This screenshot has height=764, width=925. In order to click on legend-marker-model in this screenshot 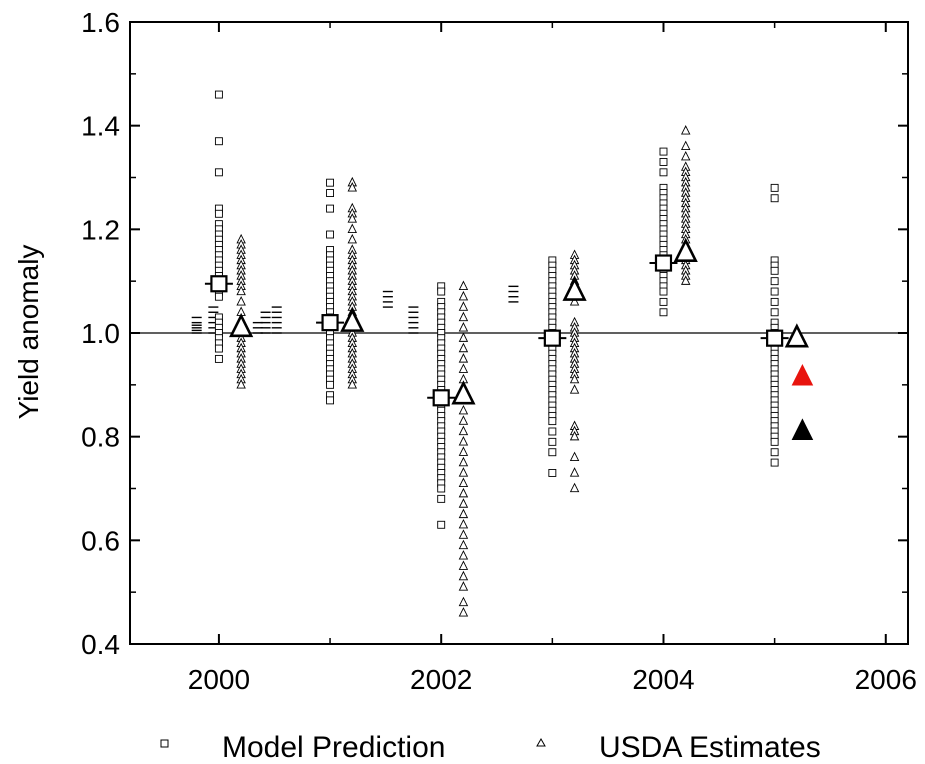, I will do `click(164, 743)`.